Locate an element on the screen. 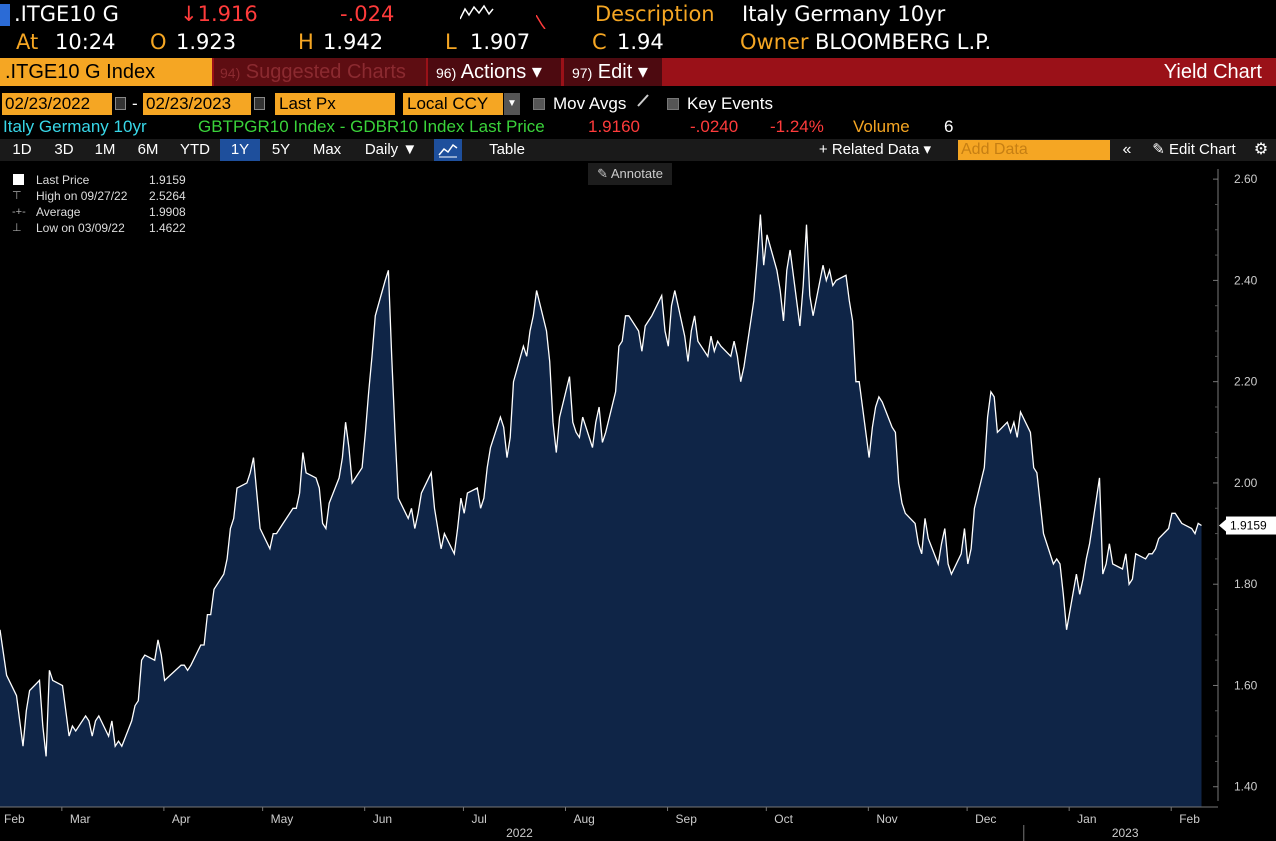  tab-ytd: YTD is located at coordinates (195, 149).